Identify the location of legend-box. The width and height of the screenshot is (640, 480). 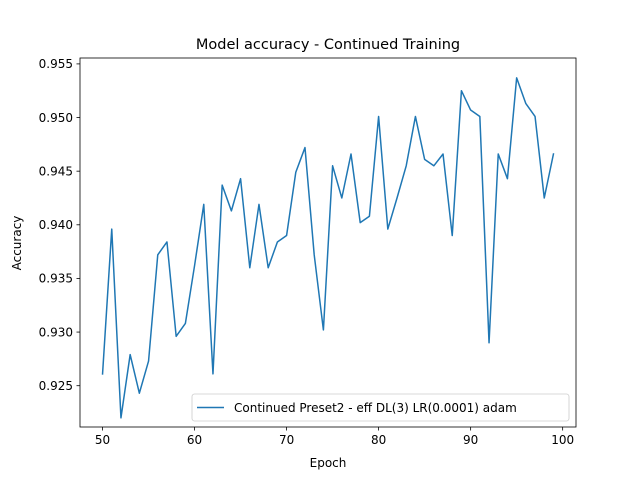
(380, 407).